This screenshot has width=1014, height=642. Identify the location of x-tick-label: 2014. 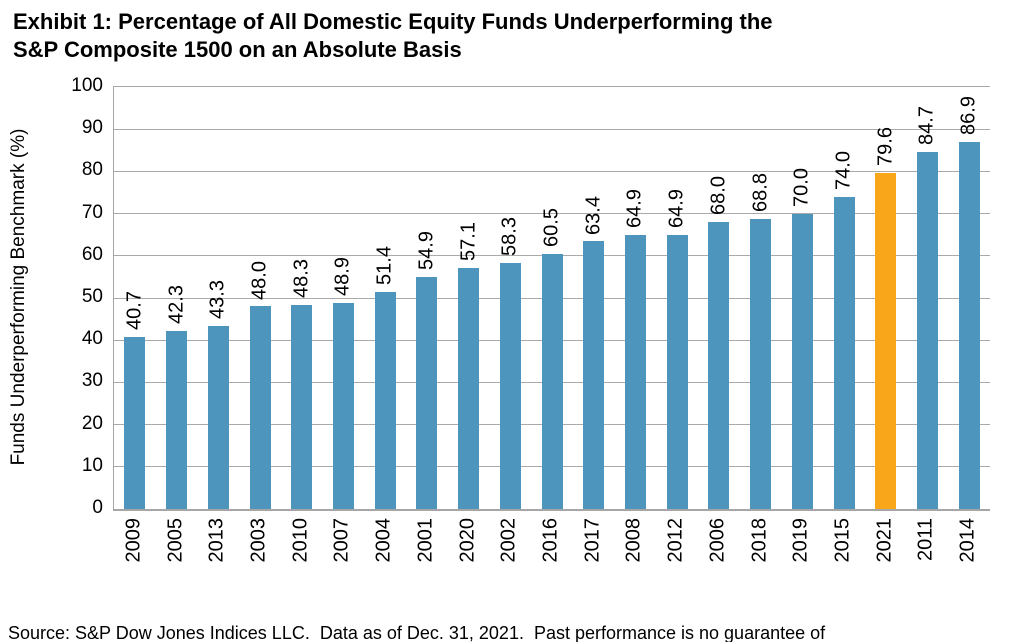
(967, 540).